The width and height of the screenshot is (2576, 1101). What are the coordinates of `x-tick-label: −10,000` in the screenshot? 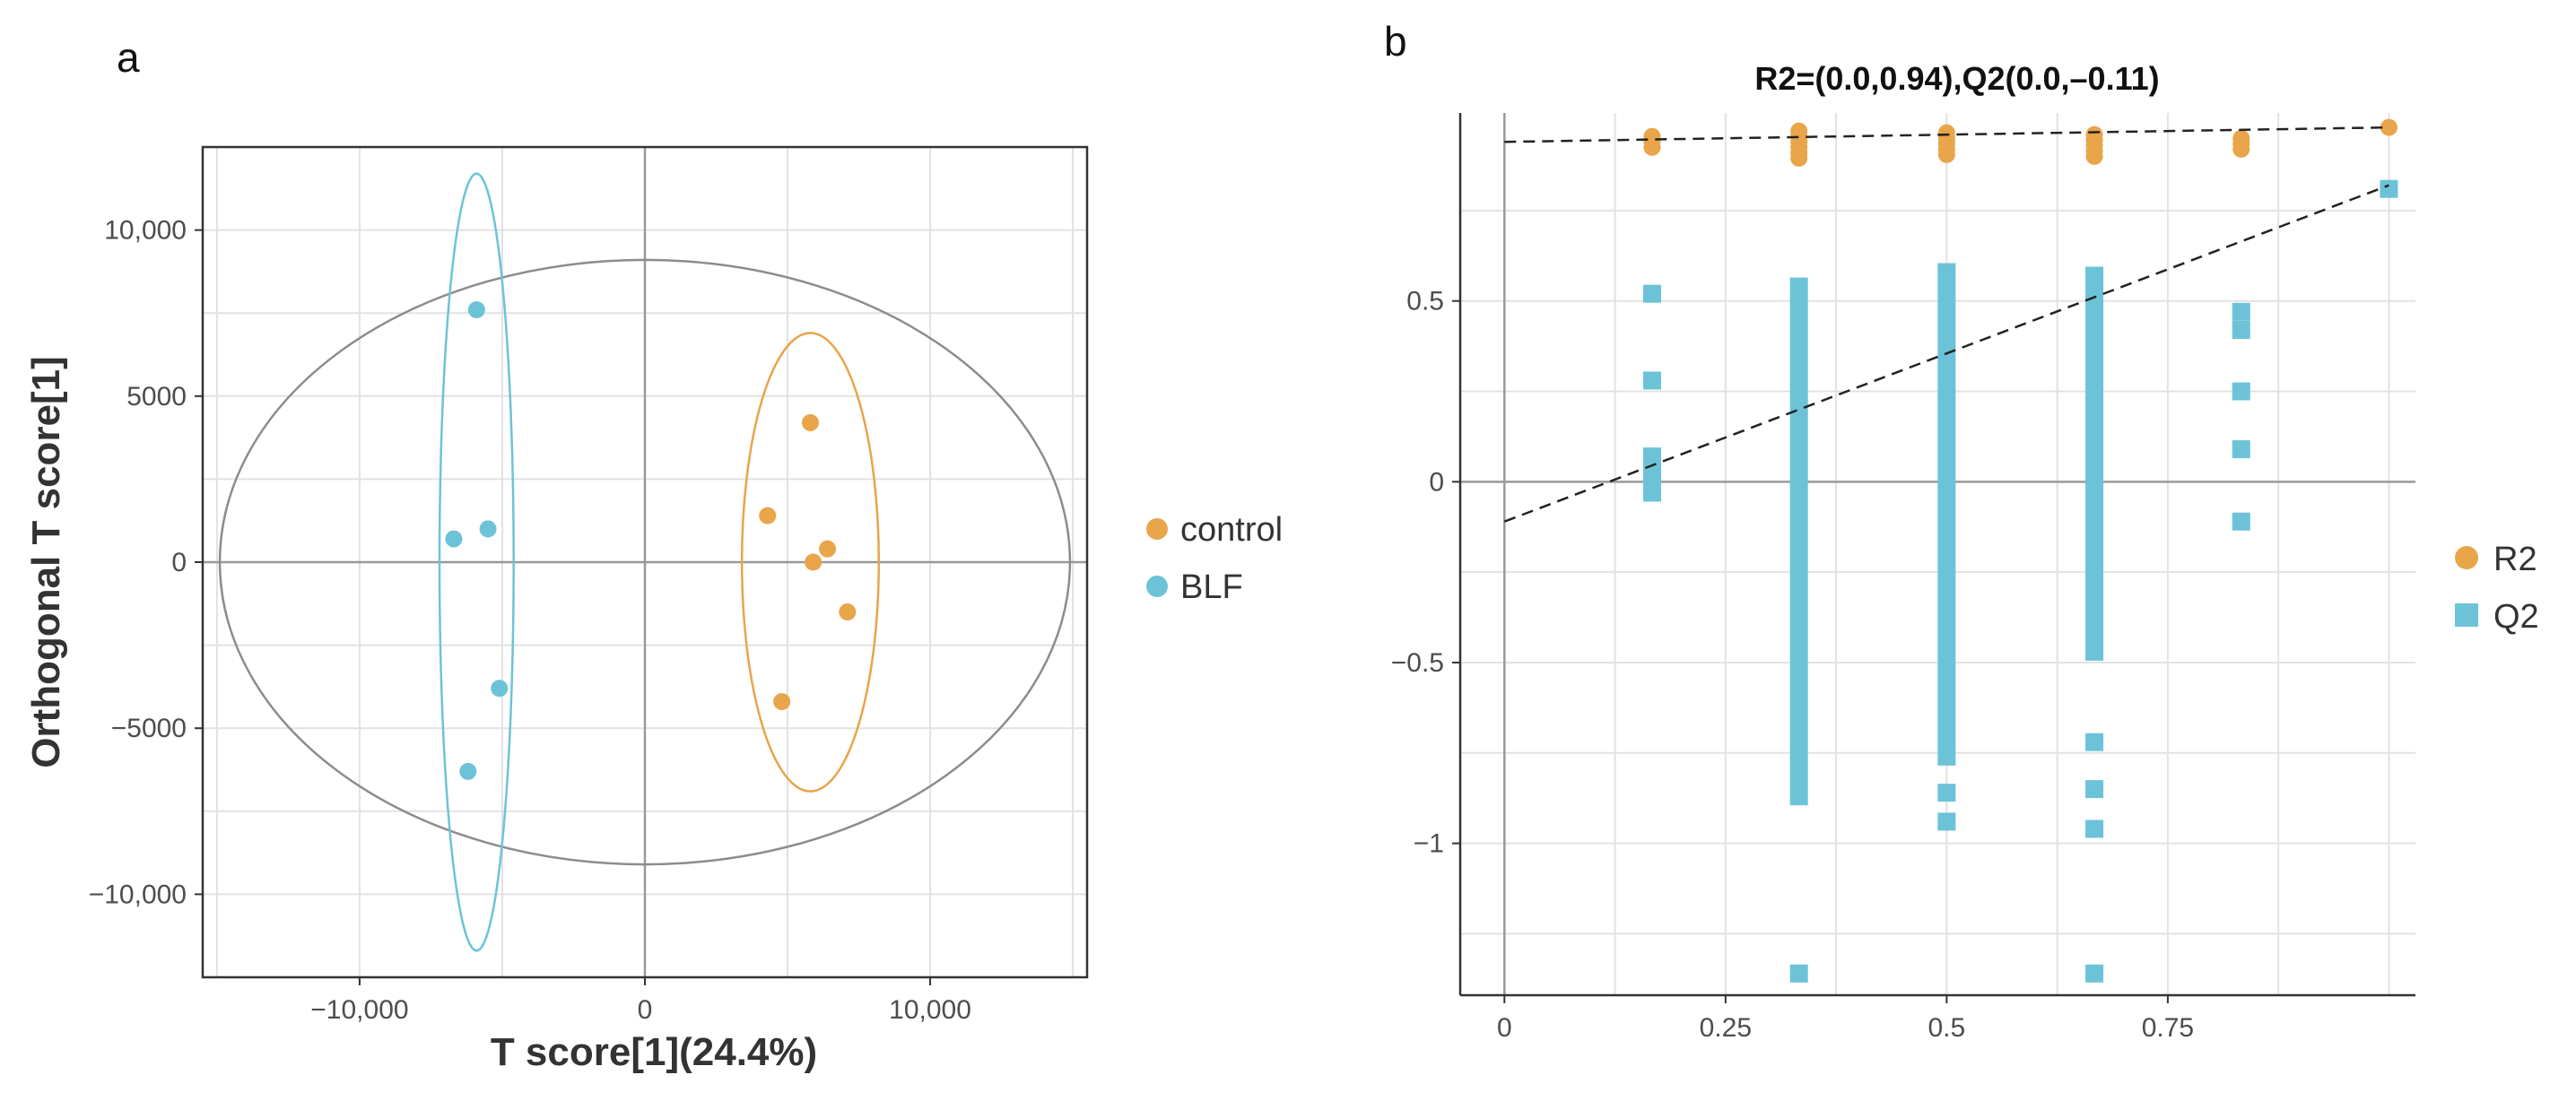 It's located at (359, 1010).